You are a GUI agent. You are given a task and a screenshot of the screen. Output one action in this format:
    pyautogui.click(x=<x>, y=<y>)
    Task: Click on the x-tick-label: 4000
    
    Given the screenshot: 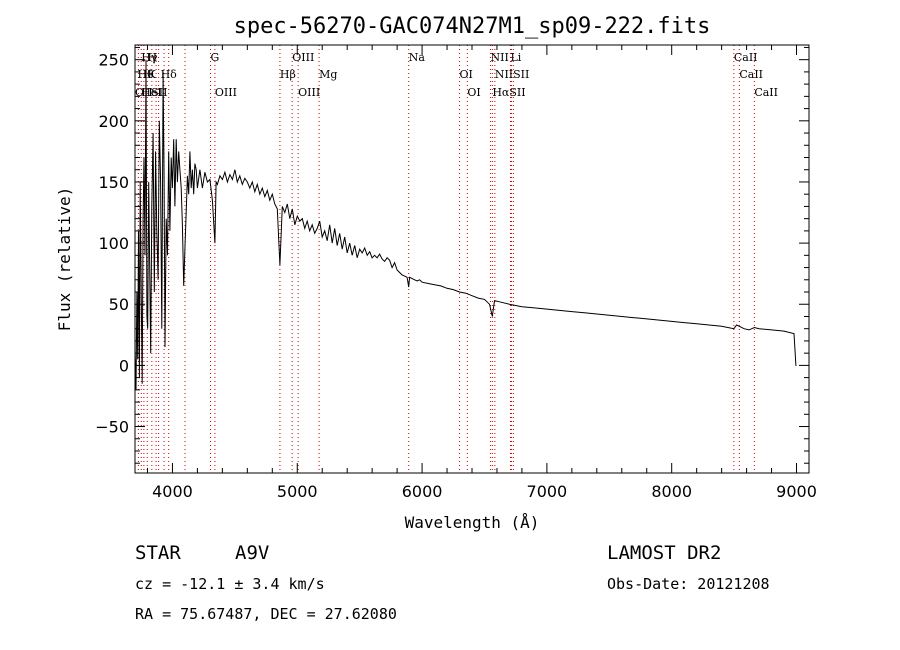 What is the action you would take?
    pyautogui.click(x=172, y=491)
    